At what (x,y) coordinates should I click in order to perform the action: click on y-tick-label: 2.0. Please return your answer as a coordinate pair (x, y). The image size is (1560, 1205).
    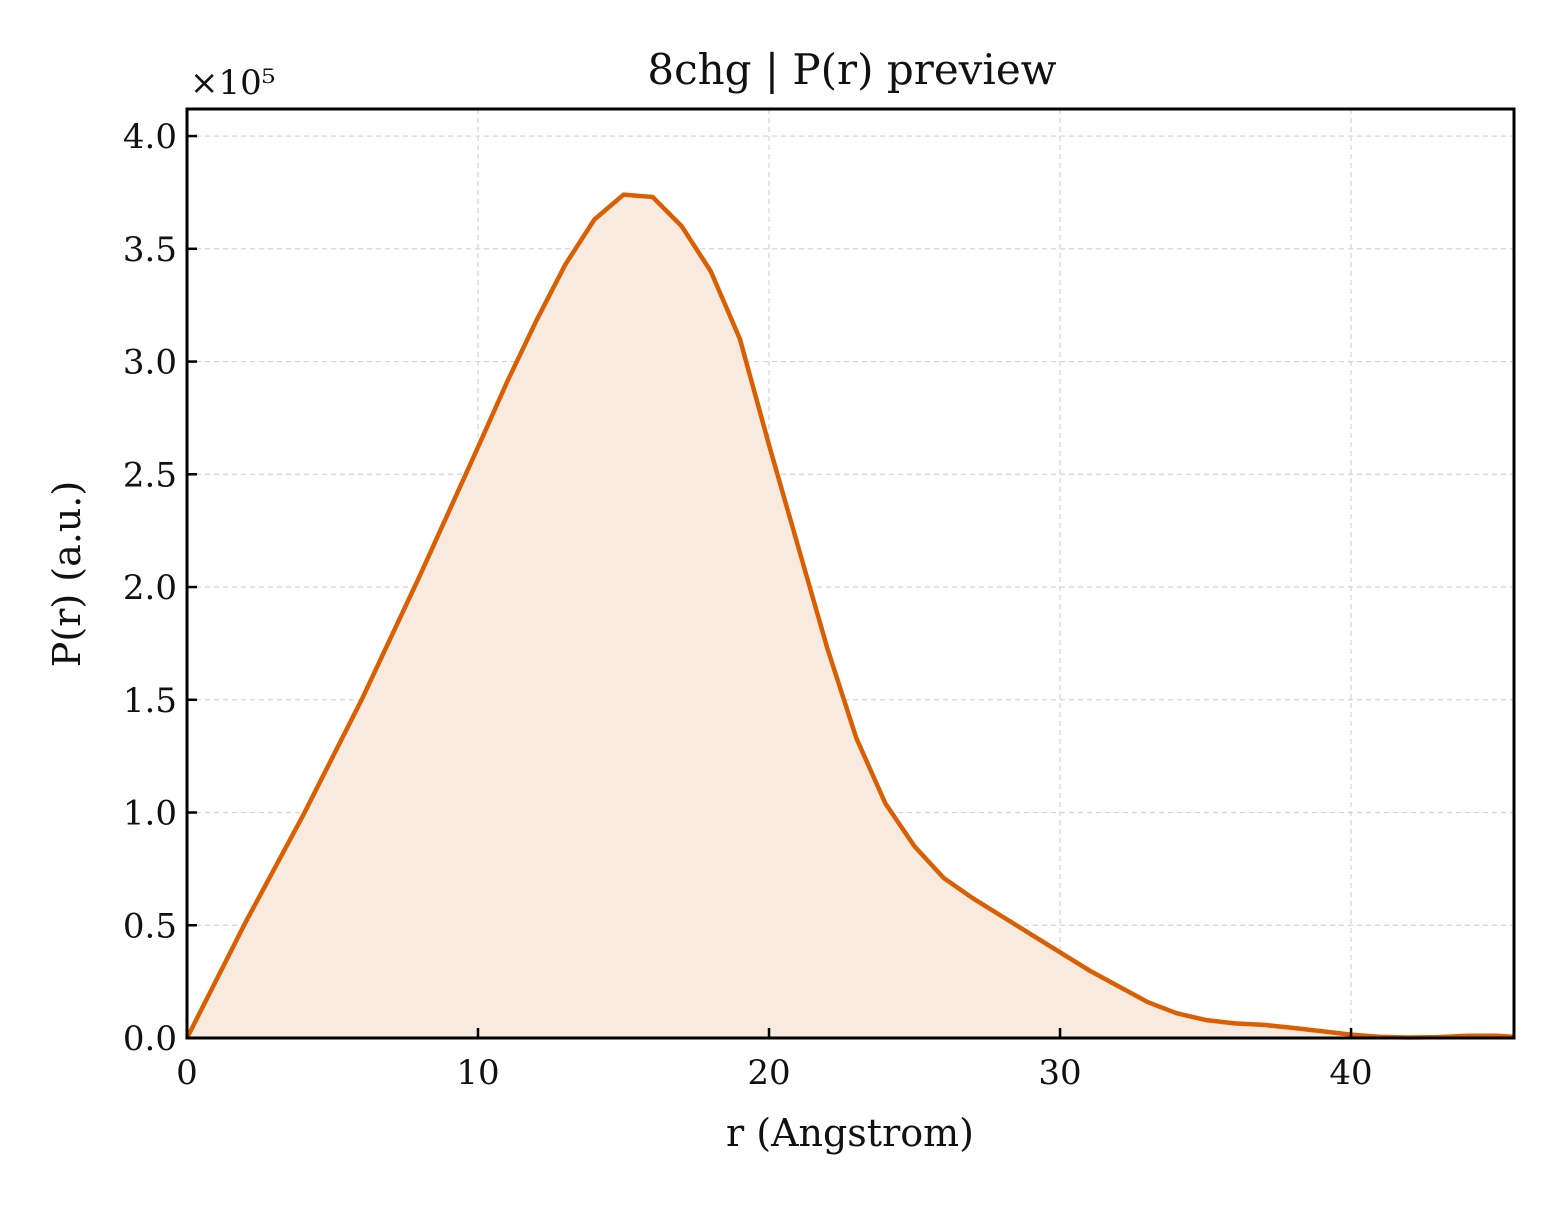
    Looking at the image, I should click on (150, 588).